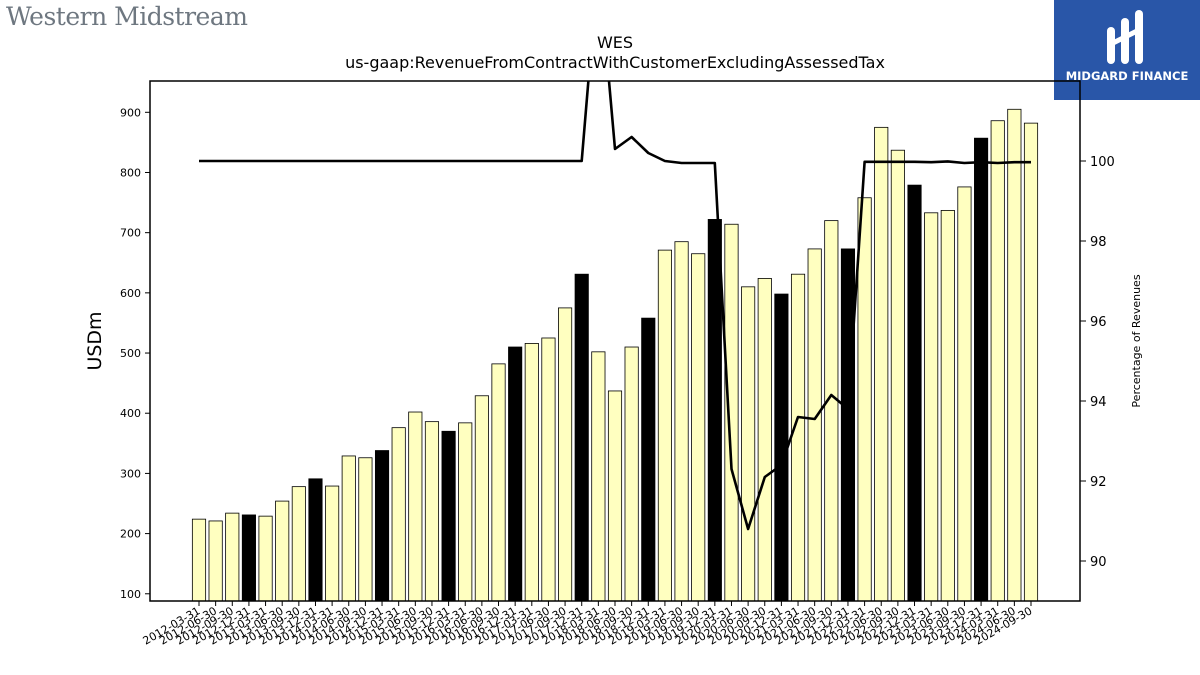 Image resolution: width=1200 pixels, height=675 pixels. Describe the element at coordinates (1125, 37) in the screenshot. I see `midgard-monogram-icon` at that location.